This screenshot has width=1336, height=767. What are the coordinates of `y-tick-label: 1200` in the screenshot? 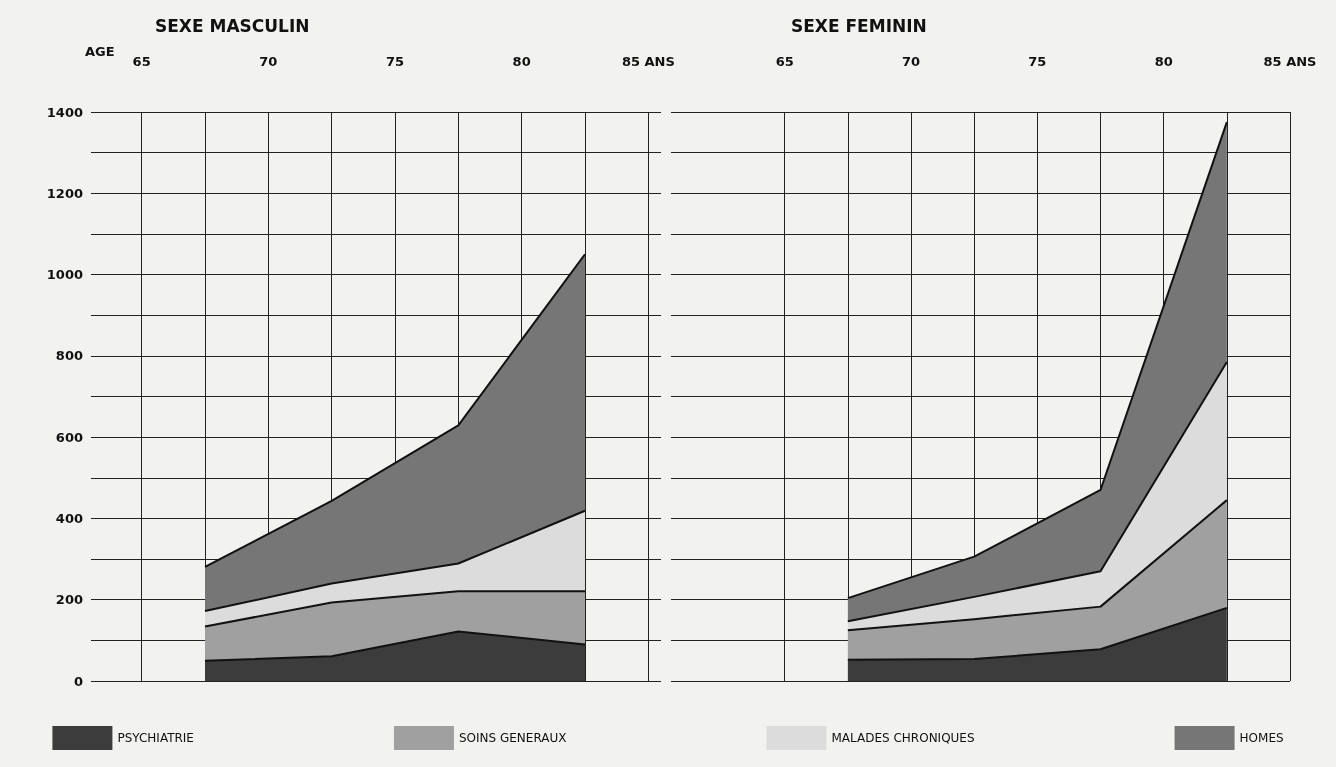 It's located at (64, 193).